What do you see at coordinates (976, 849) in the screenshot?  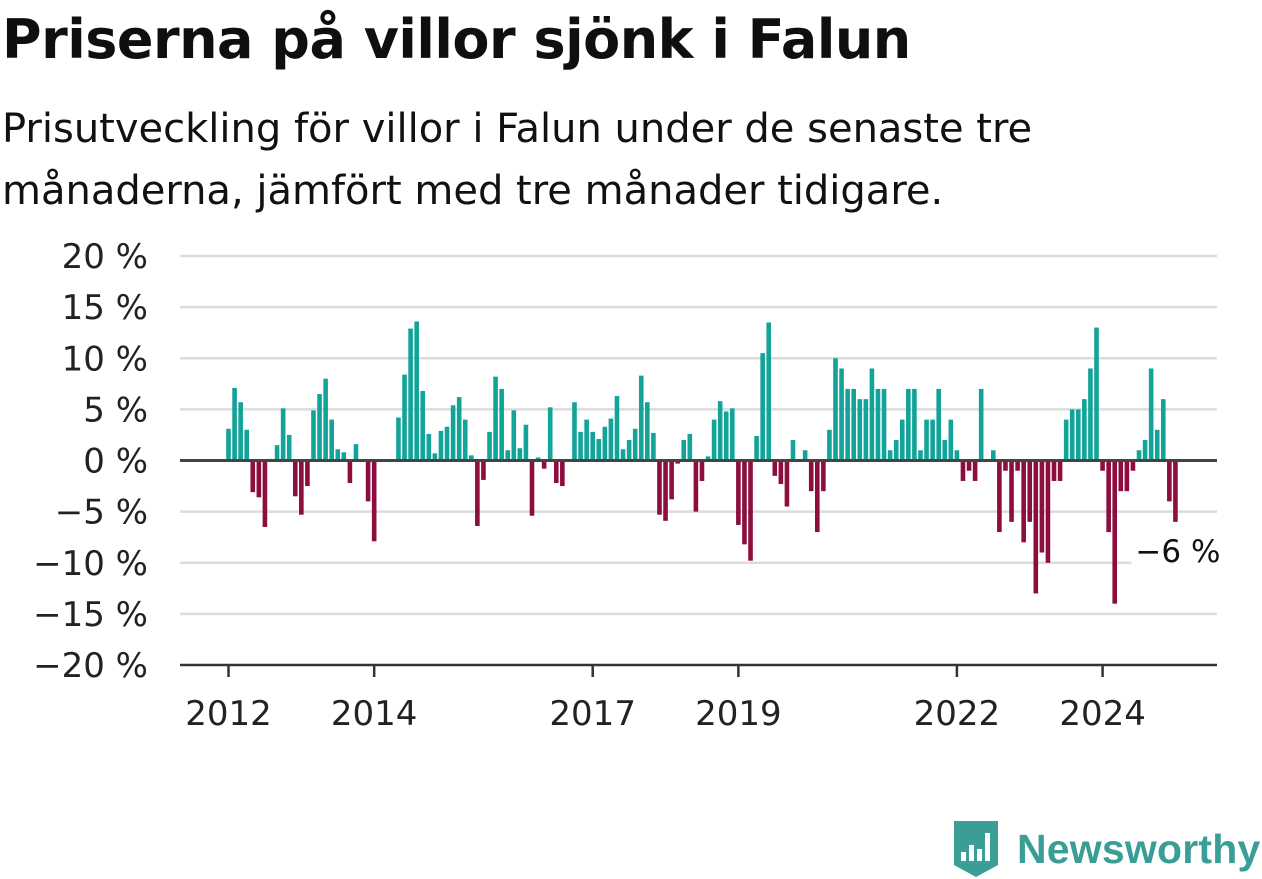 I see `newsworthy-logo-icon` at bounding box center [976, 849].